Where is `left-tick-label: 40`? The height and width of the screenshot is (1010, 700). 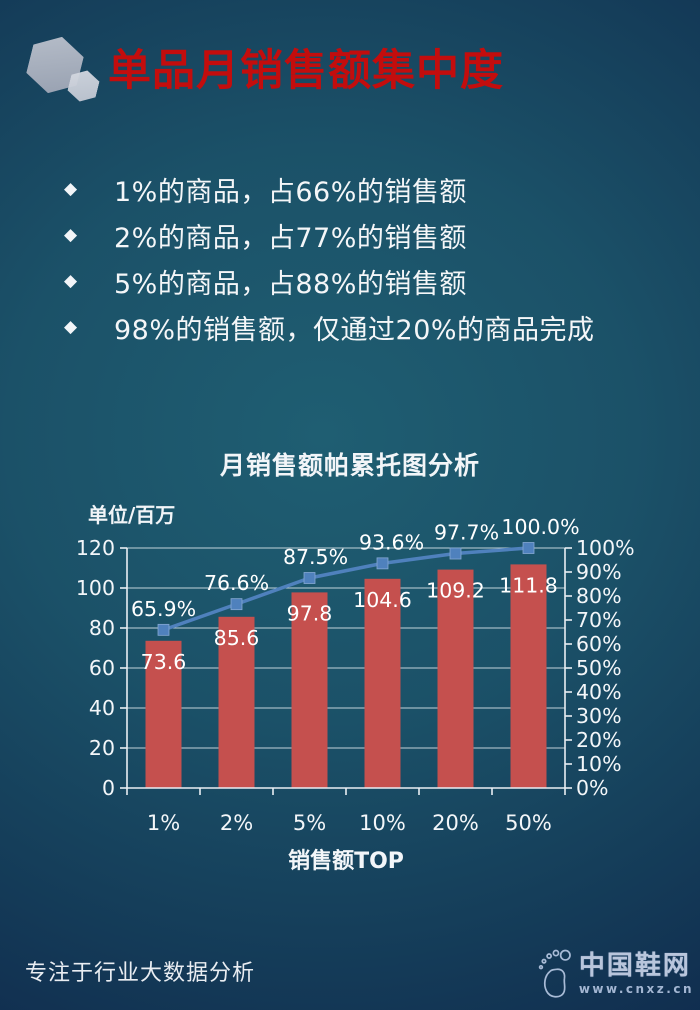 left-tick-label: 40 is located at coordinates (102, 708).